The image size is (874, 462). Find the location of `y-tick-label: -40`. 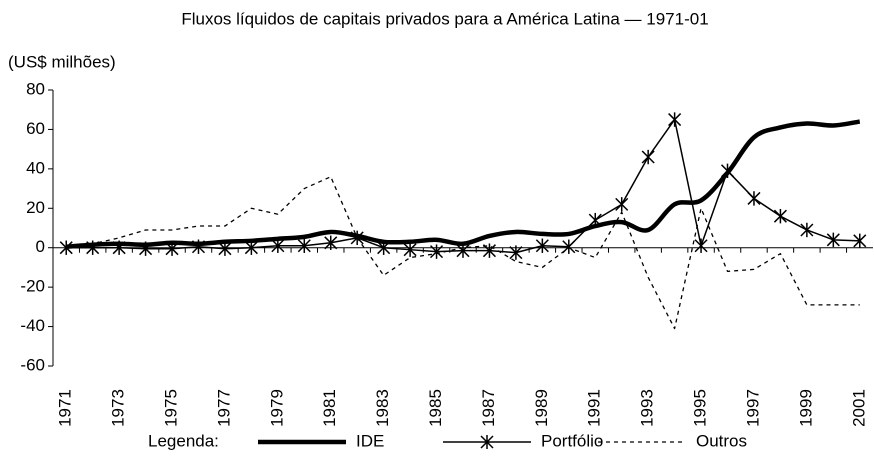

y-tick-label: -40 is located at coordinates (32, 325).